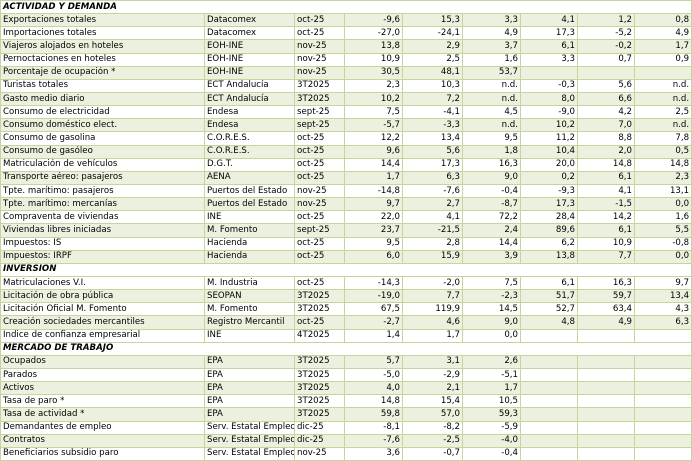  Describe the element at coordinates (432, 191) in the screenshot. I see `value-cell: -7,6` at that location.